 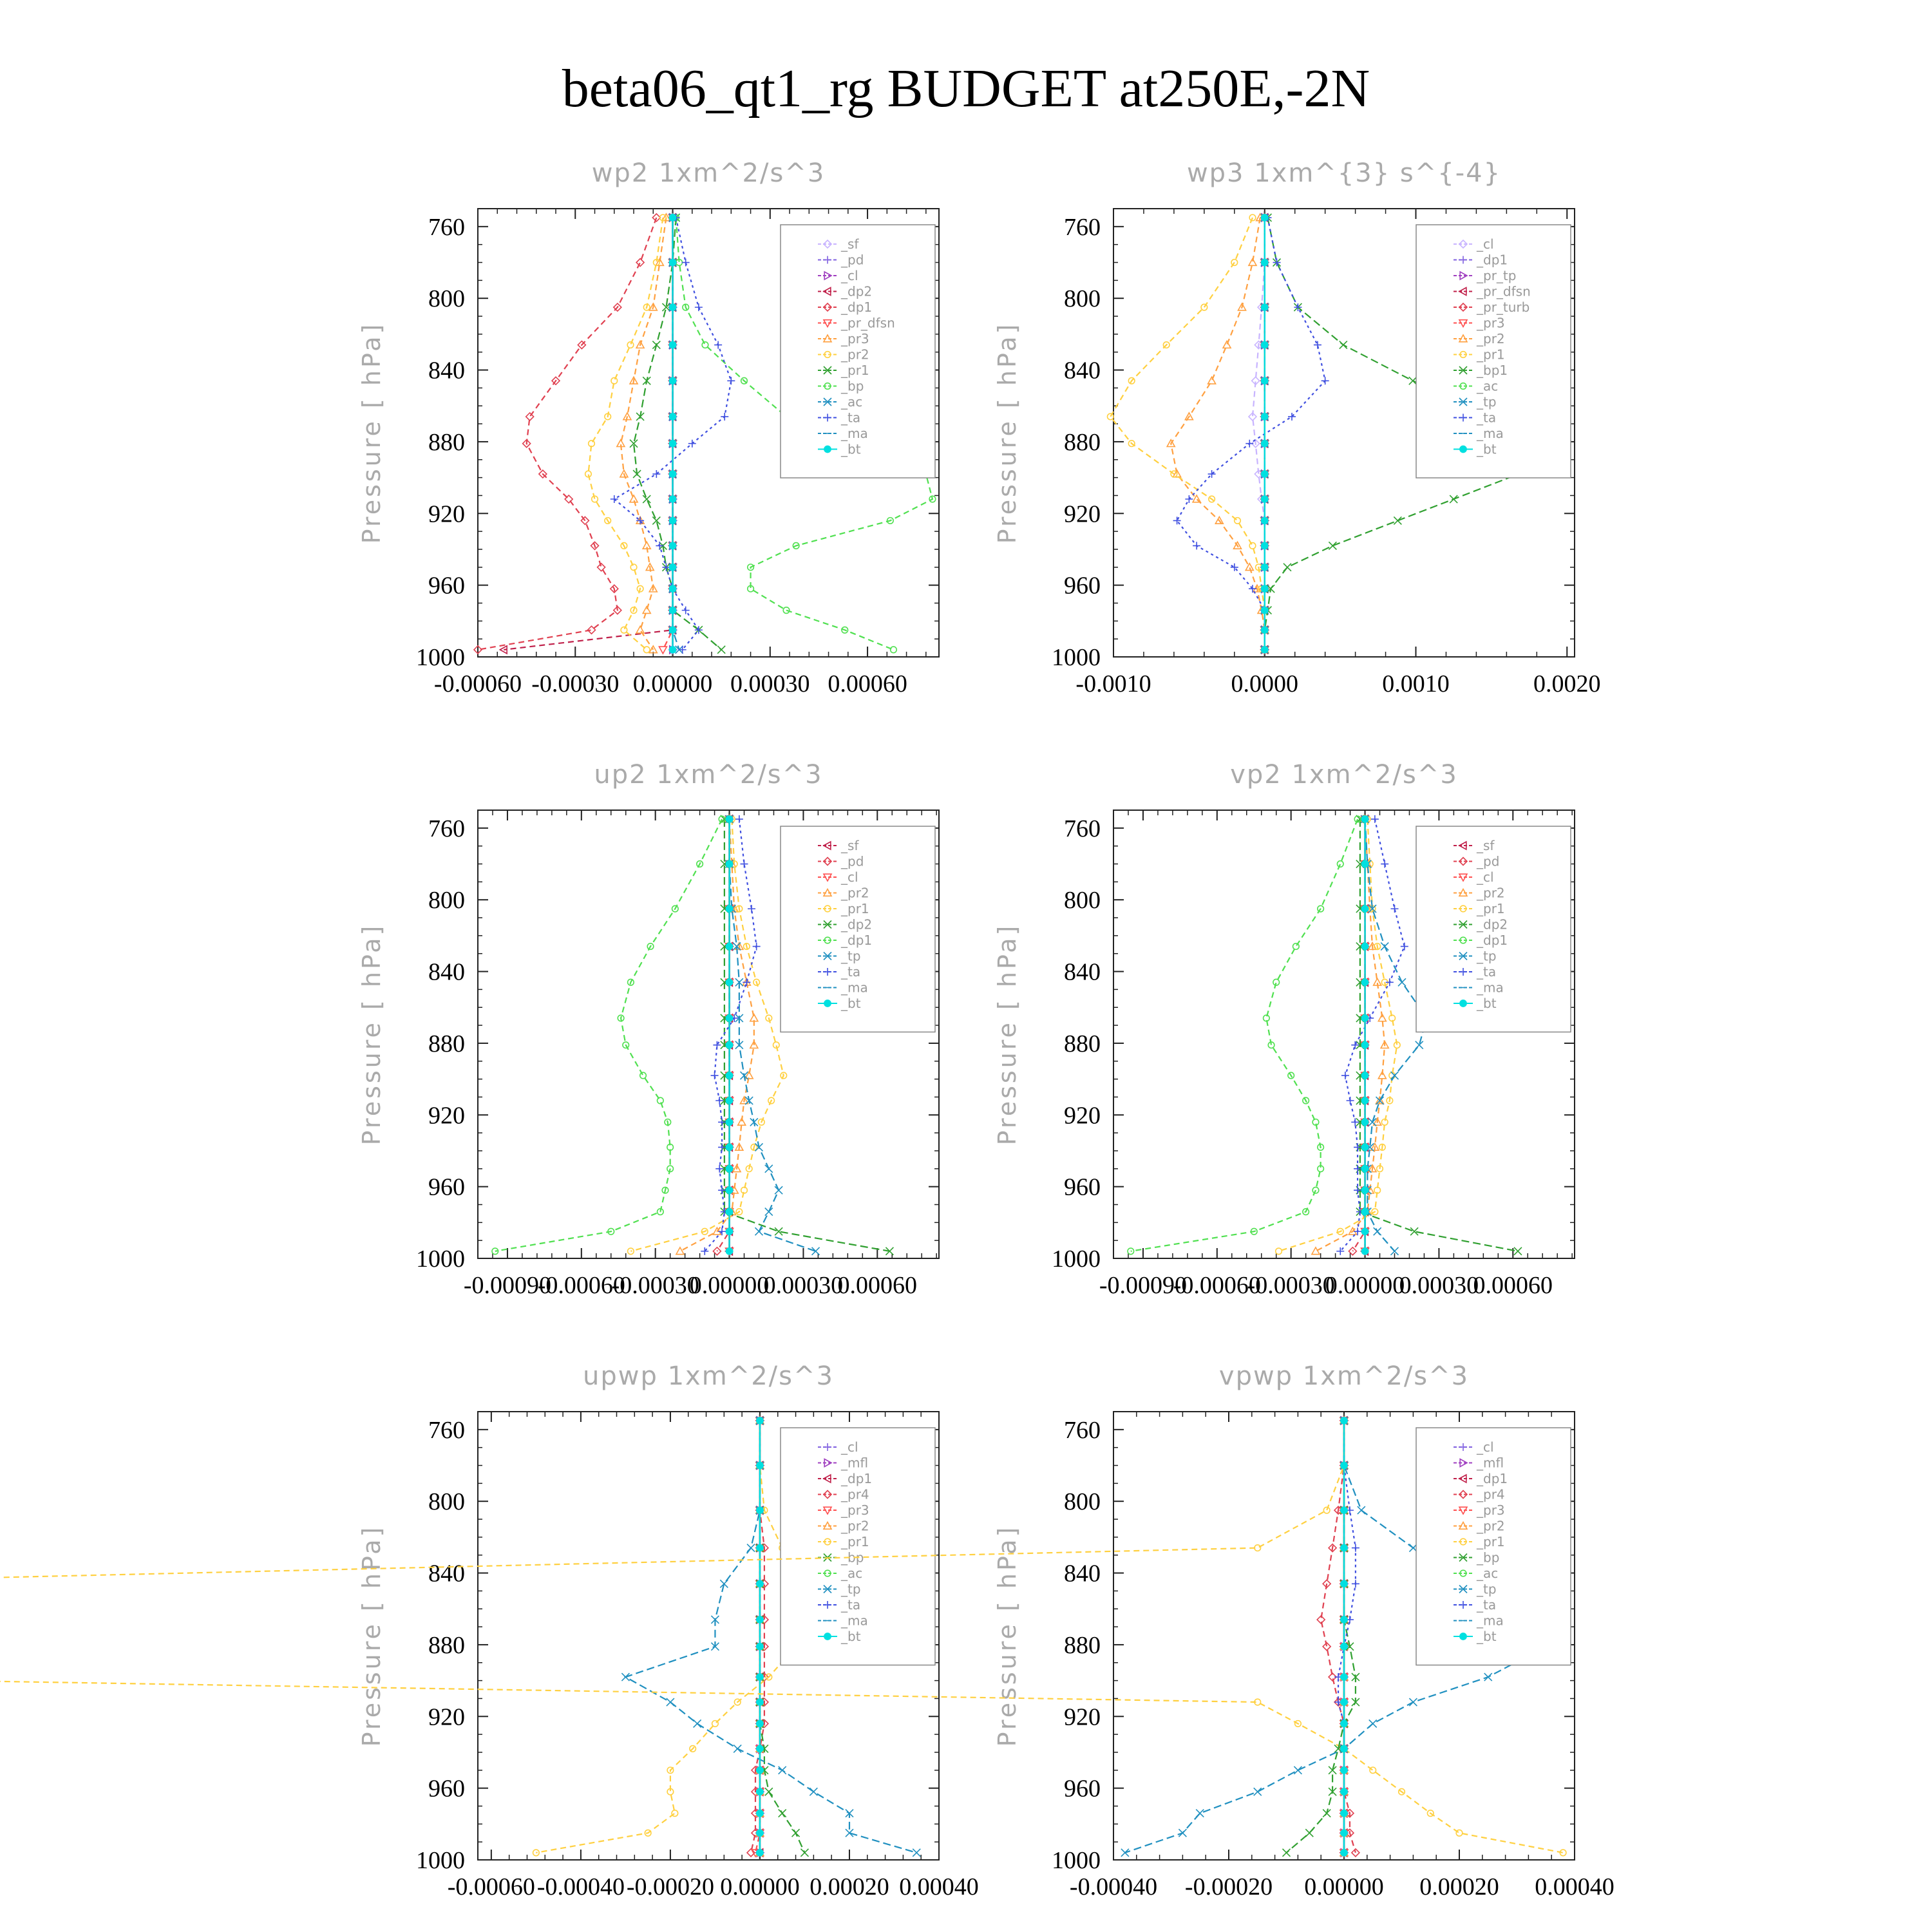 I want to click on plot-frame, so click(x=709, y=1034).